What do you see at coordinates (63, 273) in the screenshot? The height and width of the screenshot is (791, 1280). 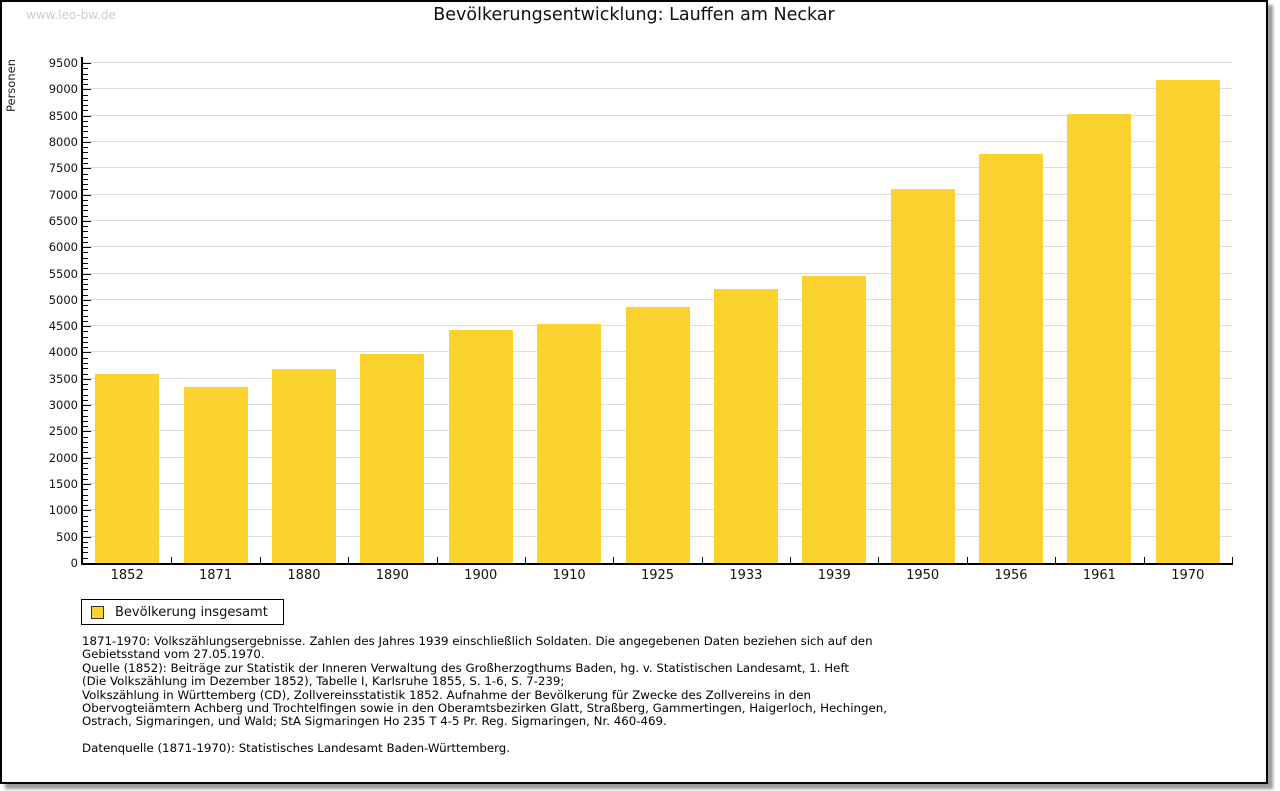 I see `y-tick-label: 5500` at bounding box center [63, 273].